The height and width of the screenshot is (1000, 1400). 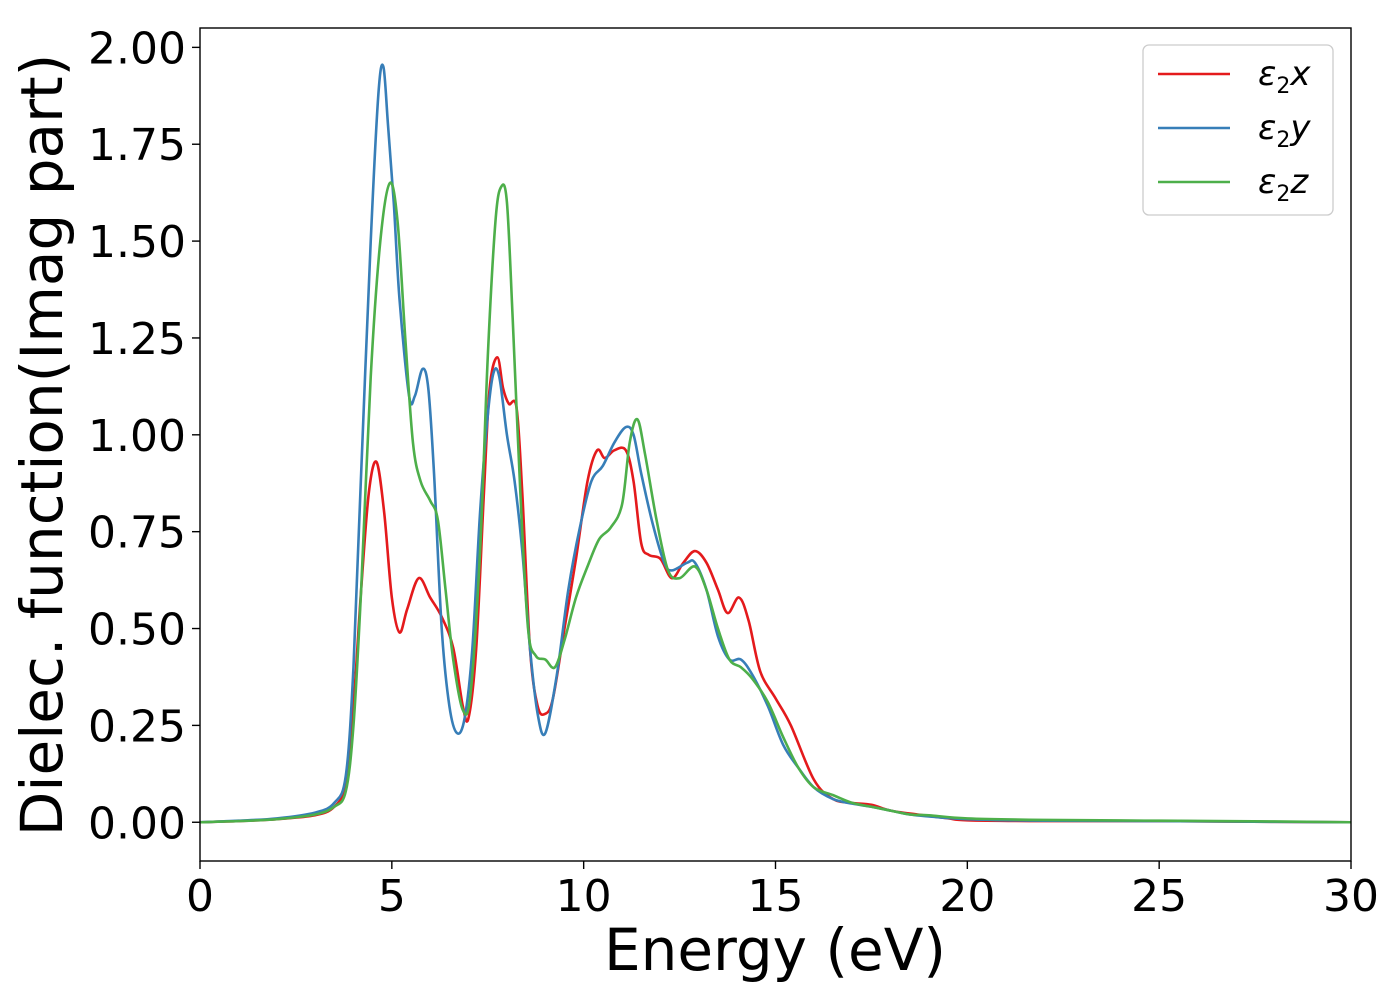 I want to click on y-tick-label: 1.50, so click(x=137, y=242).